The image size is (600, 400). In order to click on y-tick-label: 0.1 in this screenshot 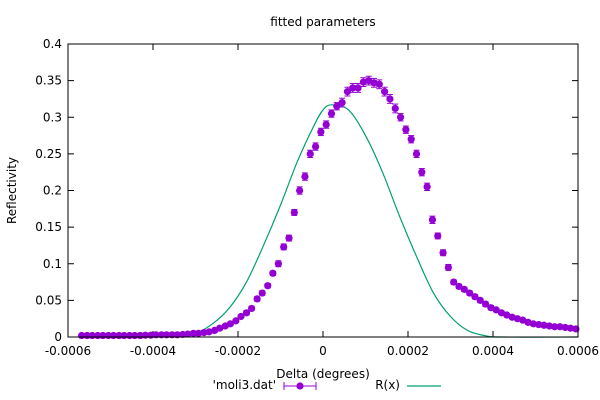, I will do `click(52, 264)`.